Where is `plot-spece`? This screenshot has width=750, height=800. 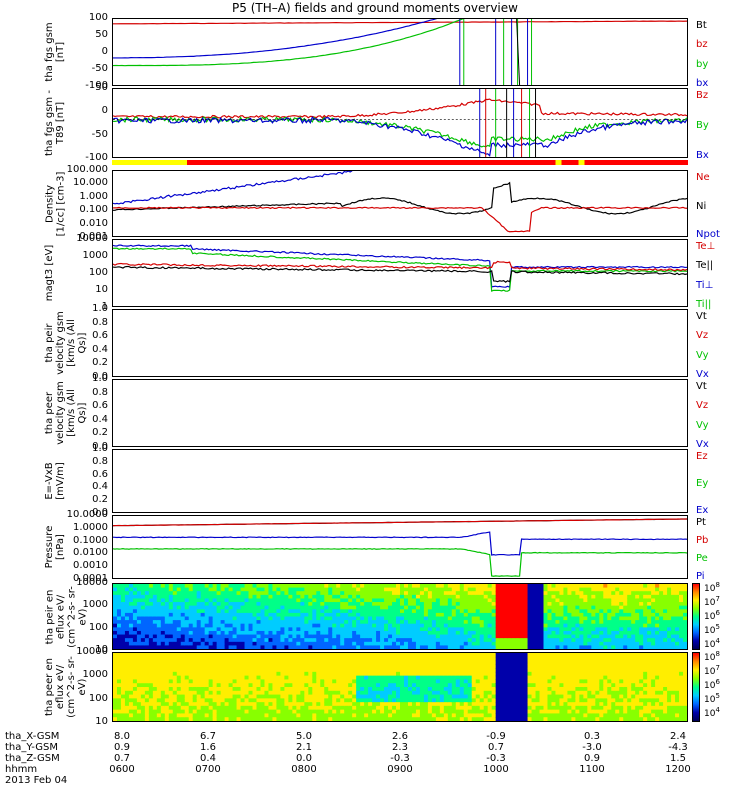 plot-spece is located at coordinates (400, 687).